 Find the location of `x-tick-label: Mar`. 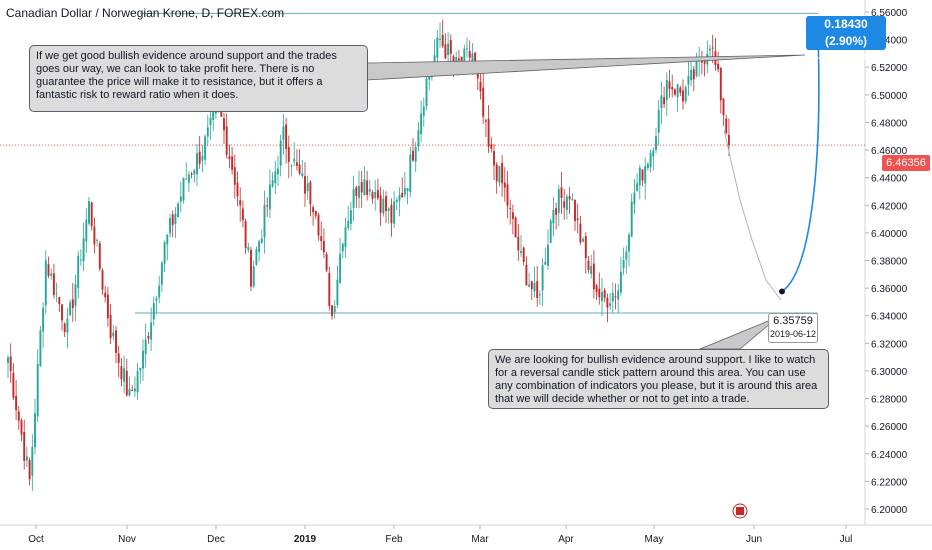

x-tick-label: Mar is located at coordinates (480, 539).